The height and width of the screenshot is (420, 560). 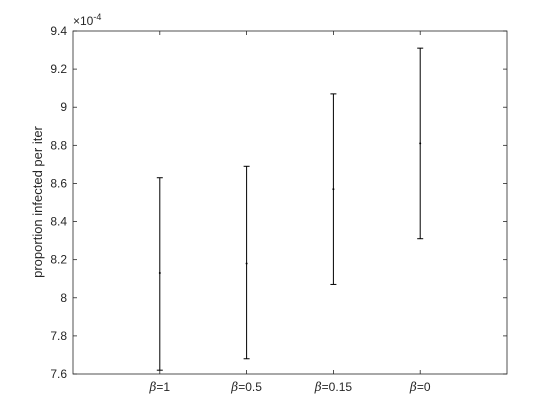 What do you see at coordinates (337, 387) in the screenshot?
I see `x-tick-value: =0.15` at bounding box center [337, 387].